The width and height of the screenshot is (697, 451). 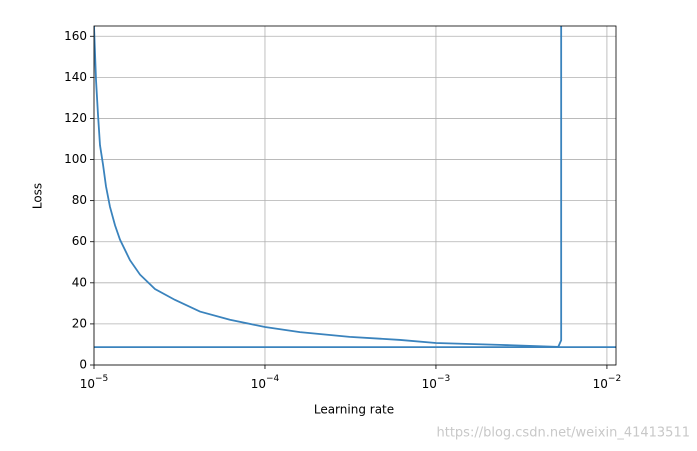 What do you see at coordinates (75, 159) in the screenshot?
I see `y-tick-label: 100` at bounding box center [75, 159].